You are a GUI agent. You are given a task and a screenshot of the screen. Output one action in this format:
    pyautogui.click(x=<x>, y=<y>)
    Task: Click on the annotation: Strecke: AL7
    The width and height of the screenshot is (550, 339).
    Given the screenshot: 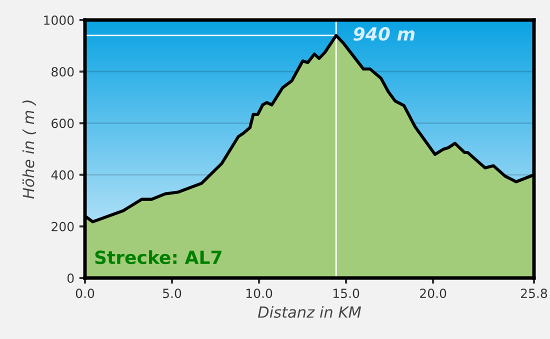 What is the action you would take?
    pyautogui.click(x=158, y=257)
    